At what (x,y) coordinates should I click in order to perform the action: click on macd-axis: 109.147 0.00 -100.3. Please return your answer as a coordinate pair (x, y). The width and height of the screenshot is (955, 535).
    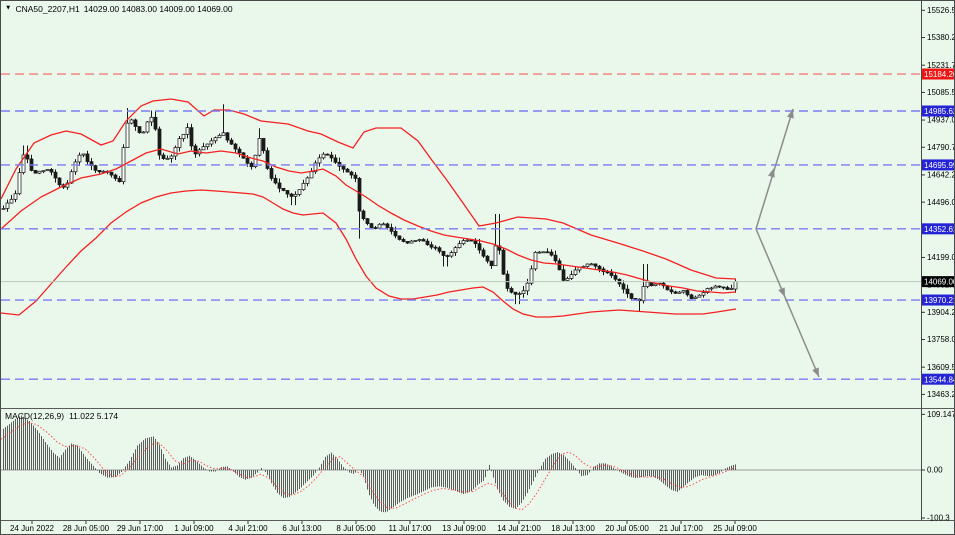
    Looking at the image, I should click on (938, 466).